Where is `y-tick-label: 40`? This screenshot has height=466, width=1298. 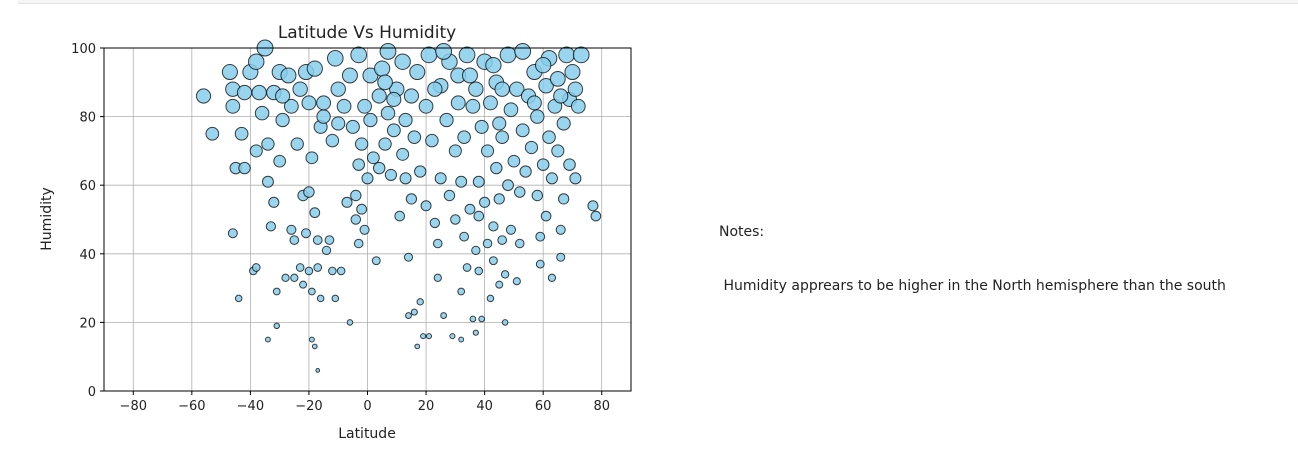 y-tick-label: 40 is located at coordinates (87, 255).